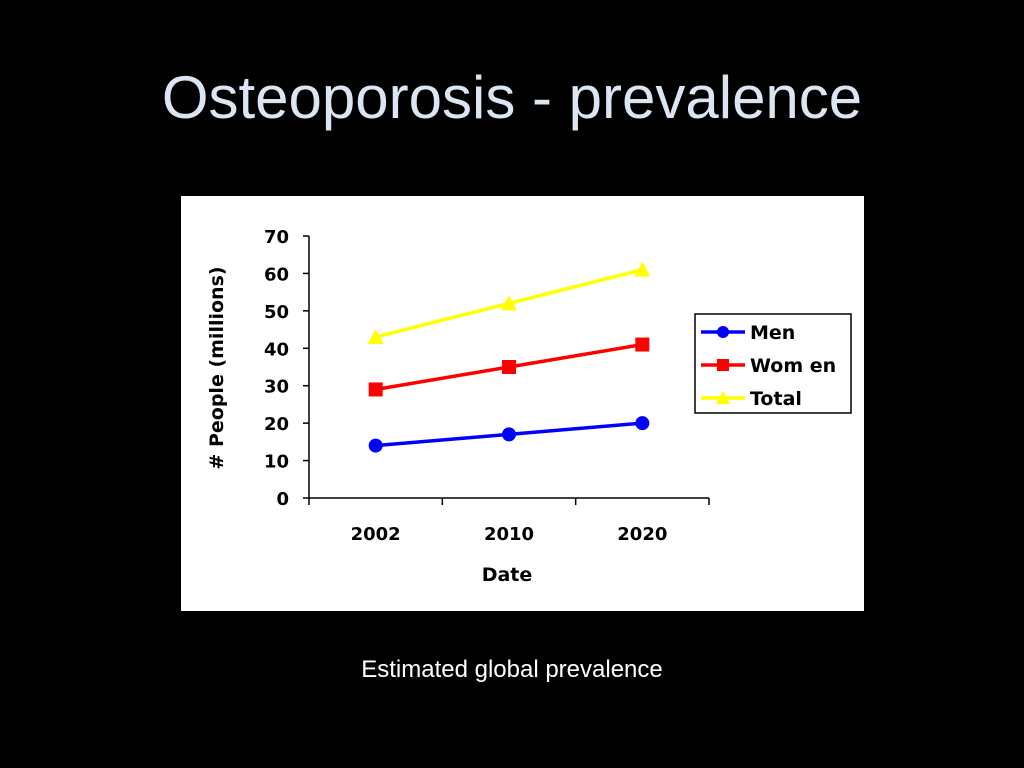  Describe the element at coordinates (642, 534) in the screenshot. I see `x-tick-label: 2020` at that location.